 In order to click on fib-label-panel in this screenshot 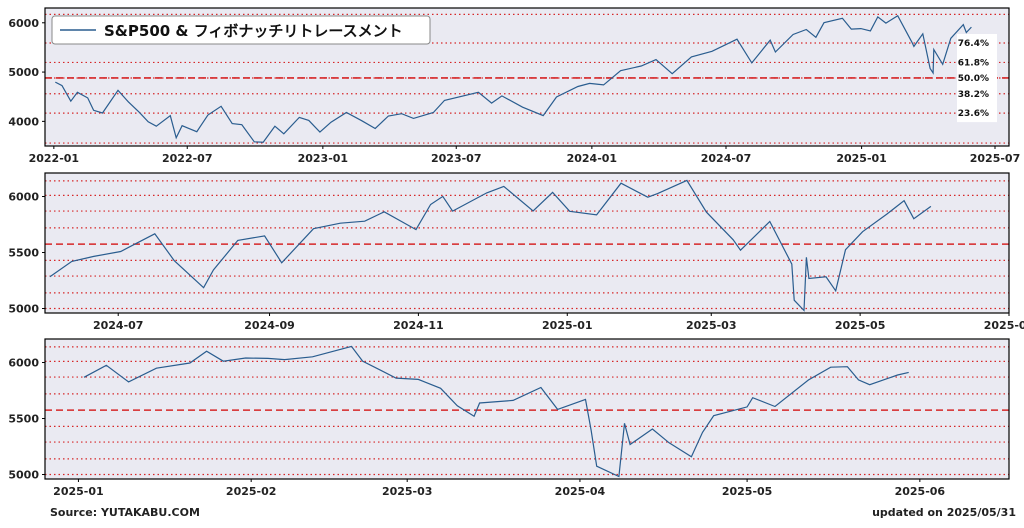, I will do `click(977, 78)`.